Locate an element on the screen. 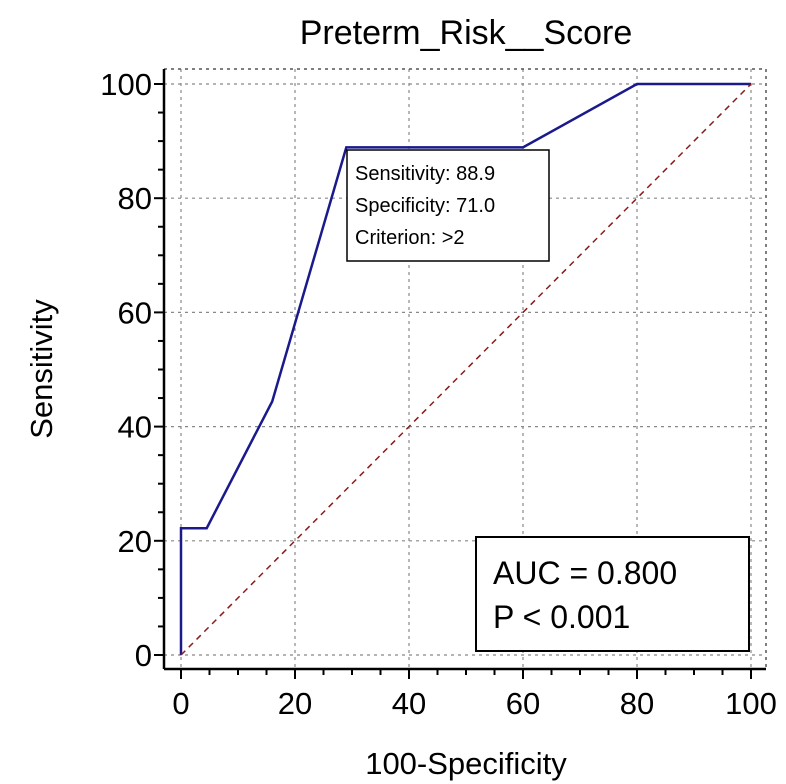 The image size is (786, 784). x-tick-label-5: 100 is located at coordinates (751, 703).